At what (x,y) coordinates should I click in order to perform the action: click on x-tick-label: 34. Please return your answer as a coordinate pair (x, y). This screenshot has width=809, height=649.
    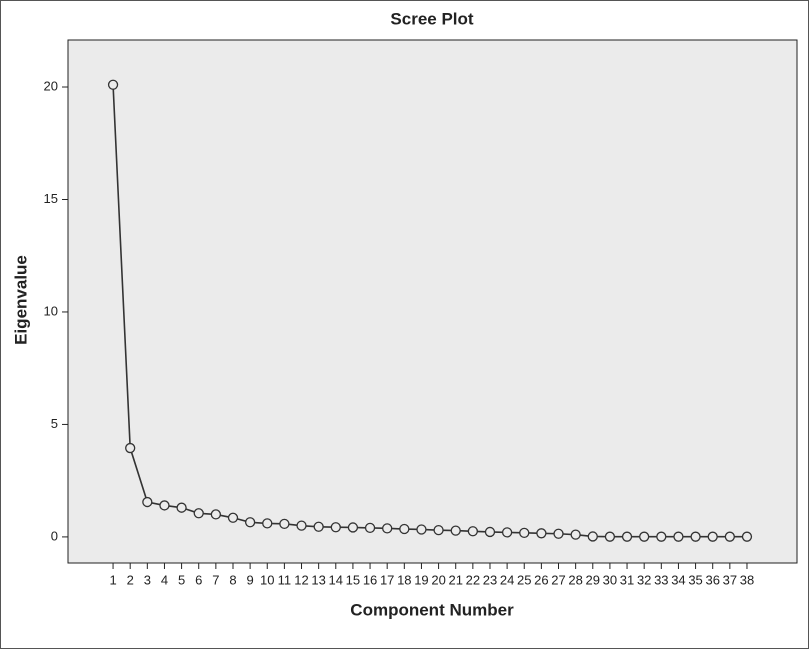
    Looking at the image, I should click on (678, 579).